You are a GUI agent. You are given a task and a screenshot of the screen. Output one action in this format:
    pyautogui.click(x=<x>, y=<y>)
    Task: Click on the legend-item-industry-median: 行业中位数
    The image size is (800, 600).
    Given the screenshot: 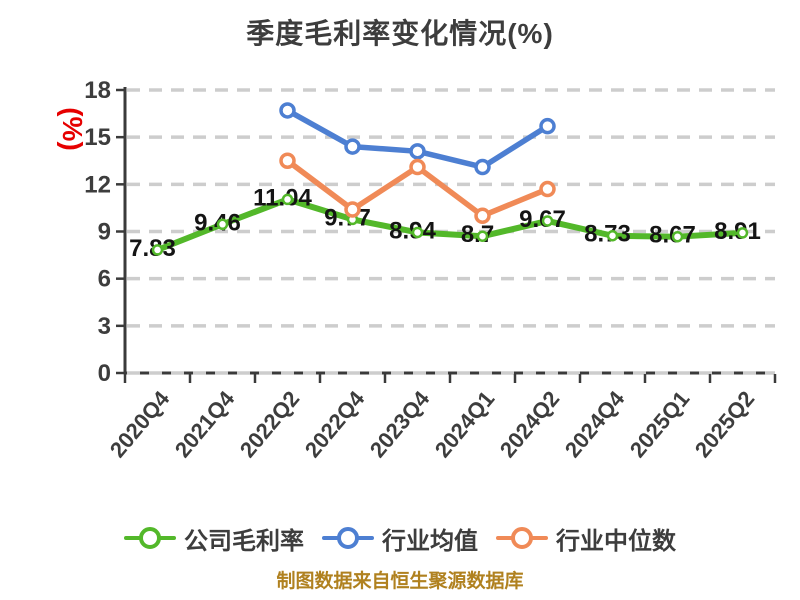 What is the action you would take?
    pyautogui.click(x=586, y=538)
    